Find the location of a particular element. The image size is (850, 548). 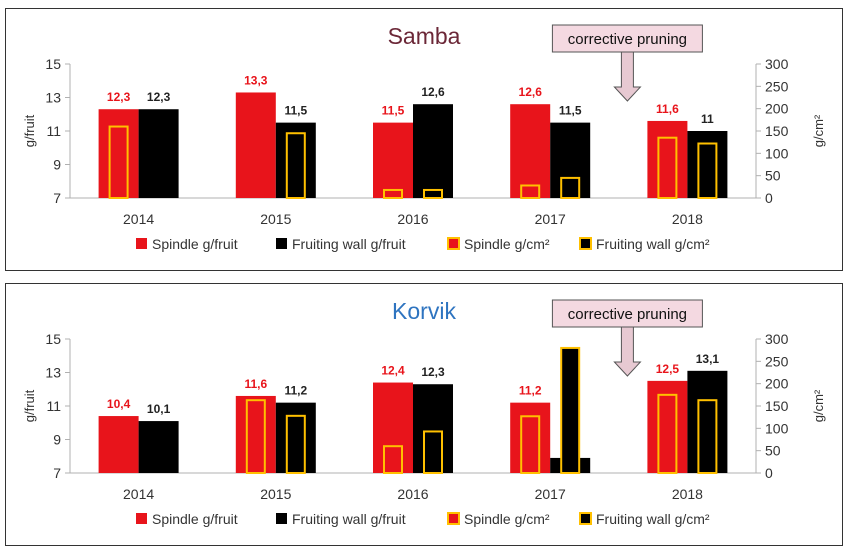

left-tick-label: 13 is located at coordinates (53, 98).